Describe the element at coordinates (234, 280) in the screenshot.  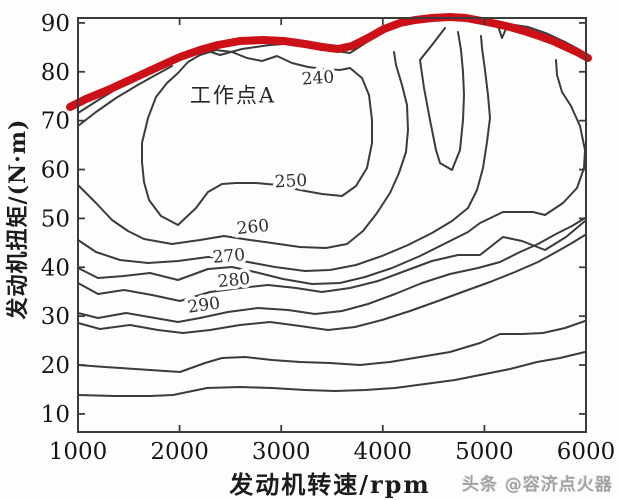
I see `contour-label-280: 280` at that location.